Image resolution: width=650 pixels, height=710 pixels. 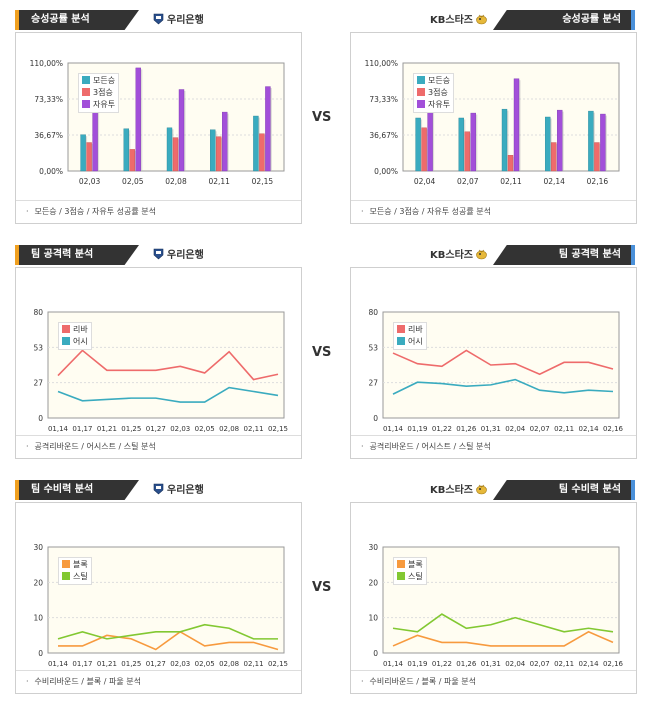 What do you see at coordinates (38, 582) in the screenshot?
I see `y-tick-label: 20` at bounding box center [38, 582].